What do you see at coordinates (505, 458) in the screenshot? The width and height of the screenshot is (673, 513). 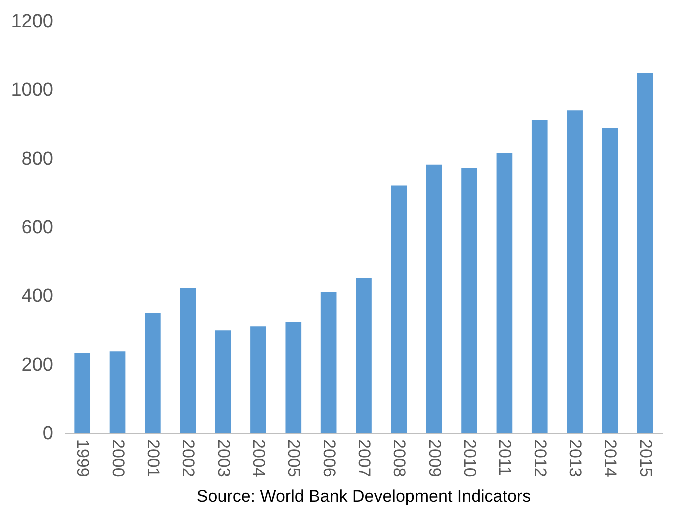 I see `x-tick-label: 2011` at bounding box center [505, 458].